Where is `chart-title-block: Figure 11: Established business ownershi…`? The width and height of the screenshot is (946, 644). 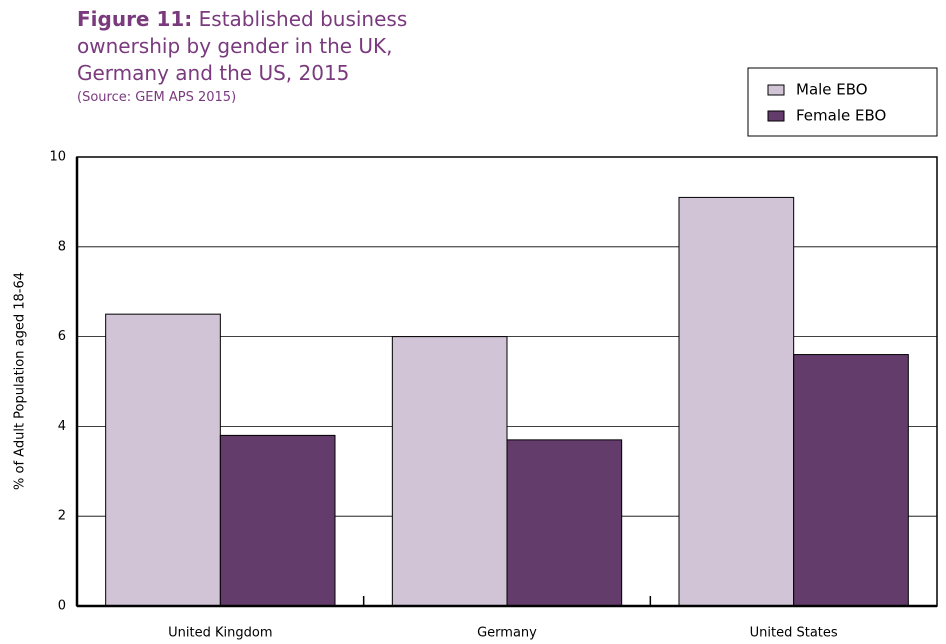 chart-title-block: Figure 11: Established business ownershi… is located at coordinates (247, 46).